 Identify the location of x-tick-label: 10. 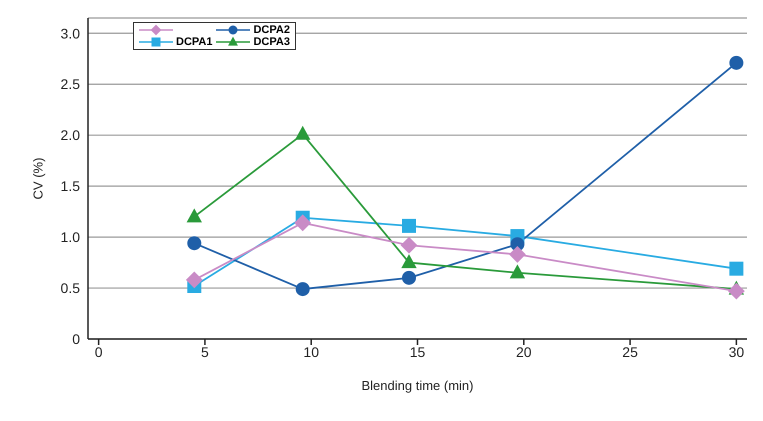
(311, 352).